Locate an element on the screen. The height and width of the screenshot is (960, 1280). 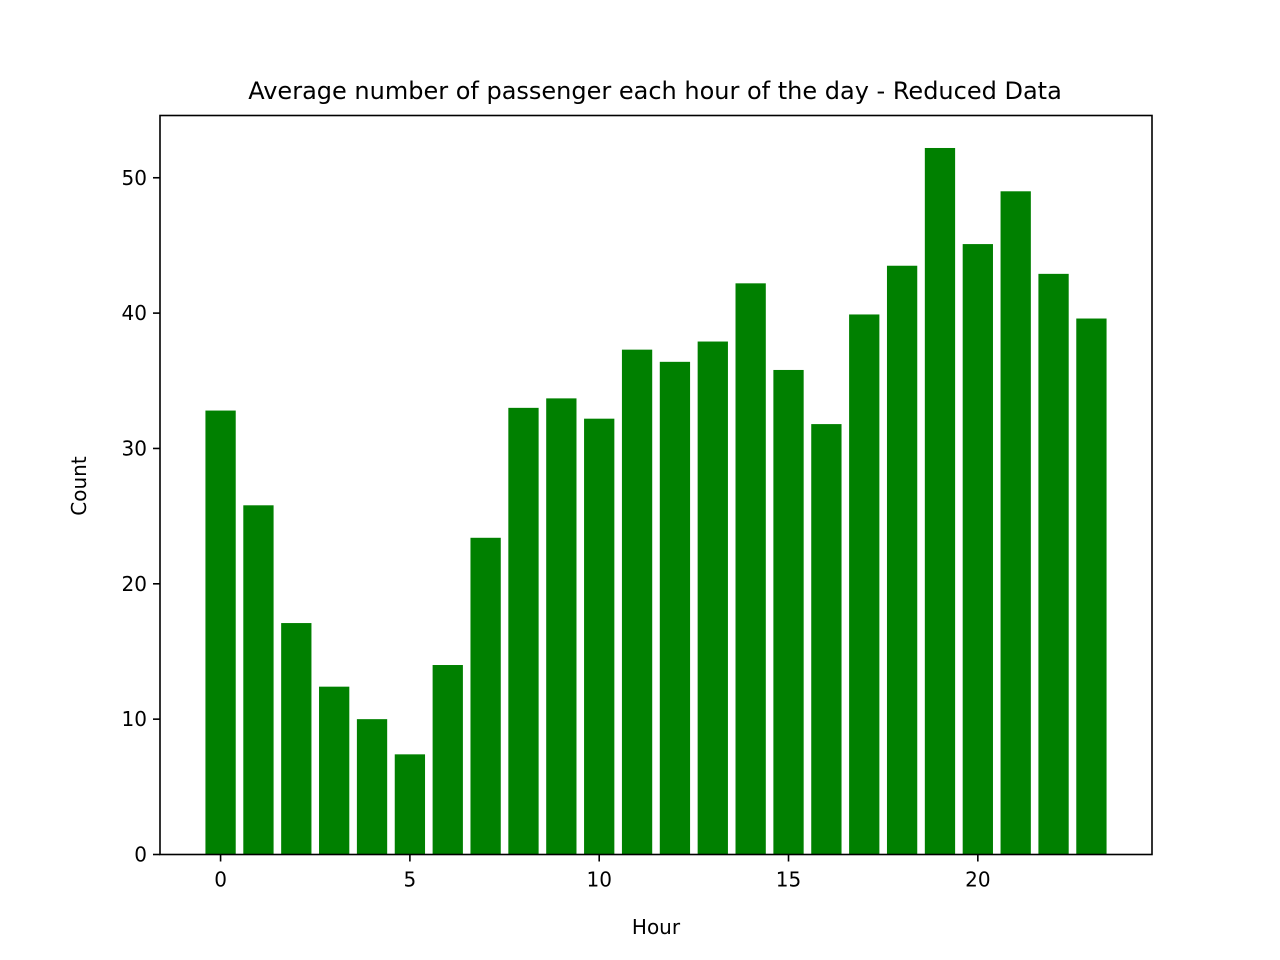
x-tick-label-0: 0 is located at coordinates (220, 880).